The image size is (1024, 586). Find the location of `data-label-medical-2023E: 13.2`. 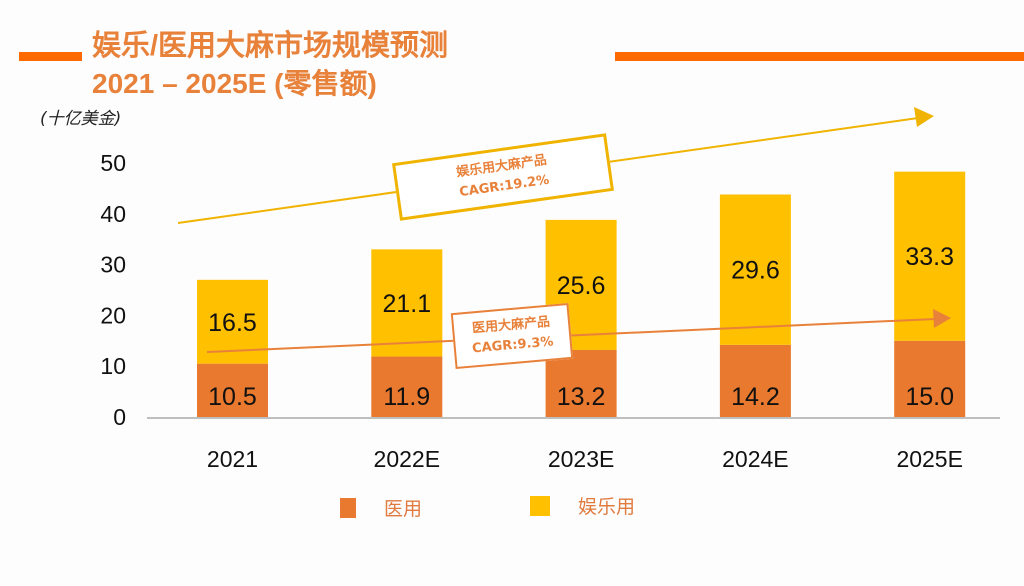

data-label-medical-2023E: 13.2 is located at coordinates (581, 397).